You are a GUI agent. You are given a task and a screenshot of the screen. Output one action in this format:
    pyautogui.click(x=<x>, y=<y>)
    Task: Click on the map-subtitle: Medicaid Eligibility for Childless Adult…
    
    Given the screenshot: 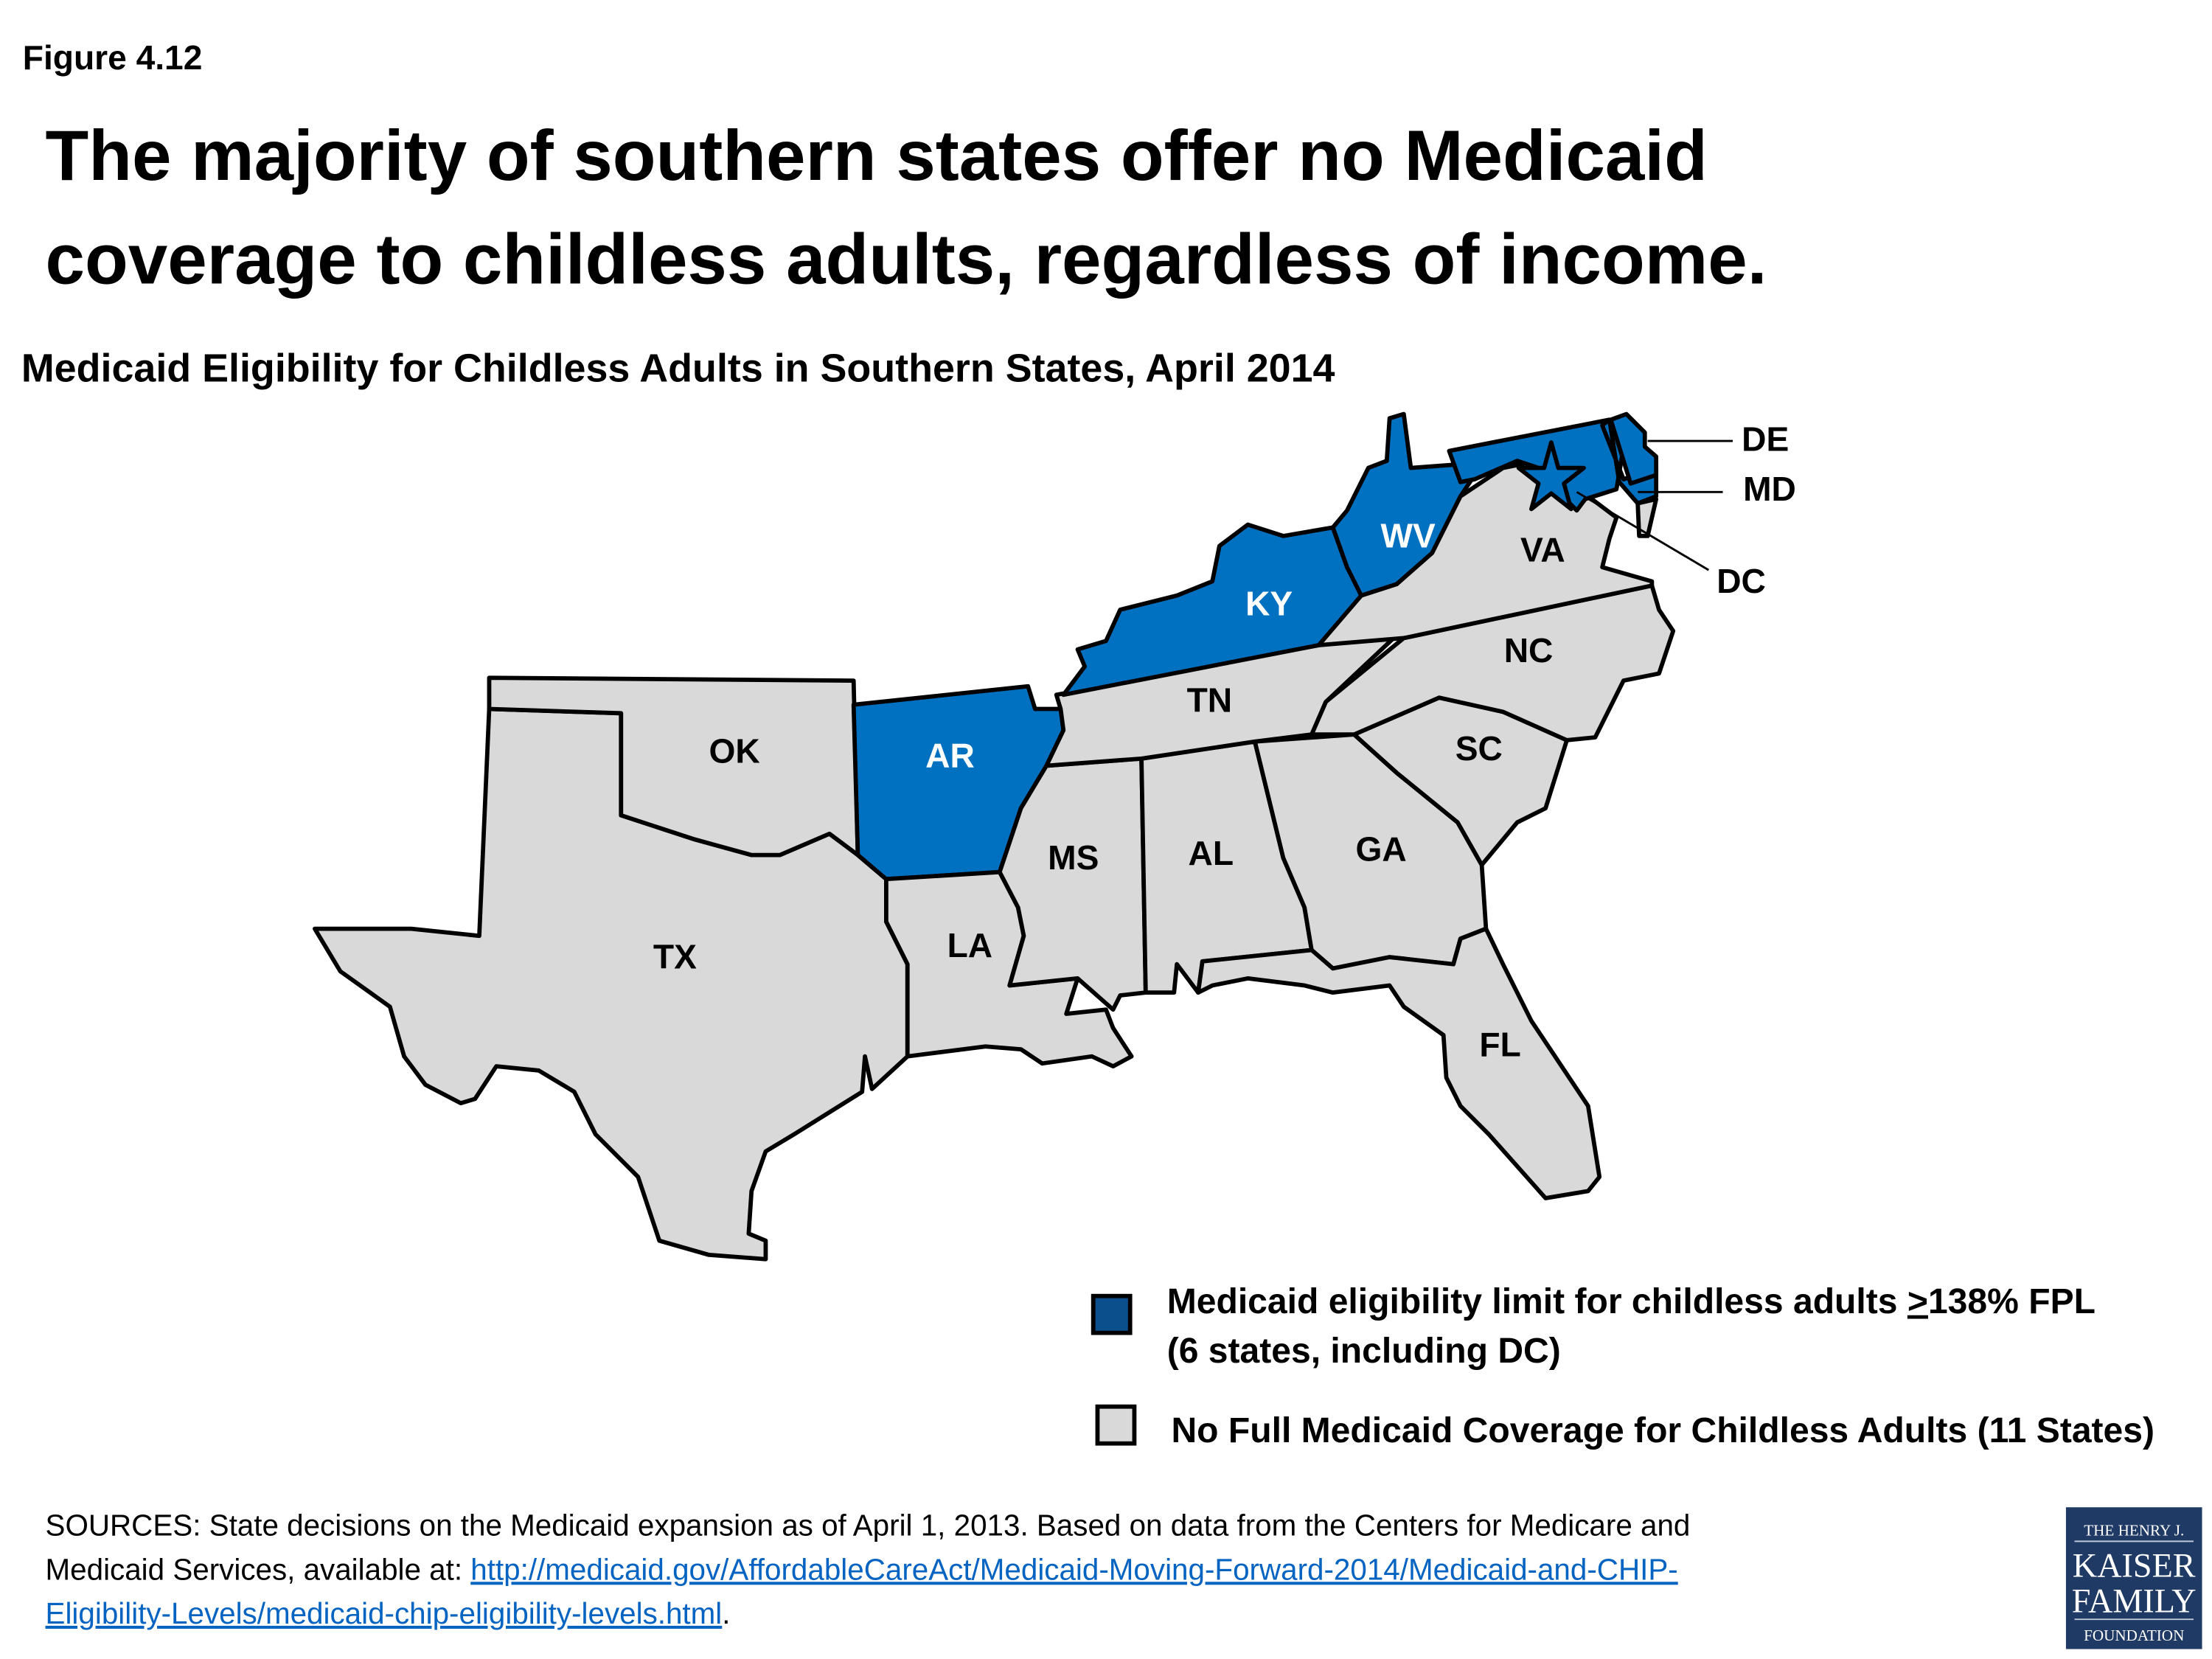 What is the action you would take?
    pyautogui.click(x=678, y=368)
    